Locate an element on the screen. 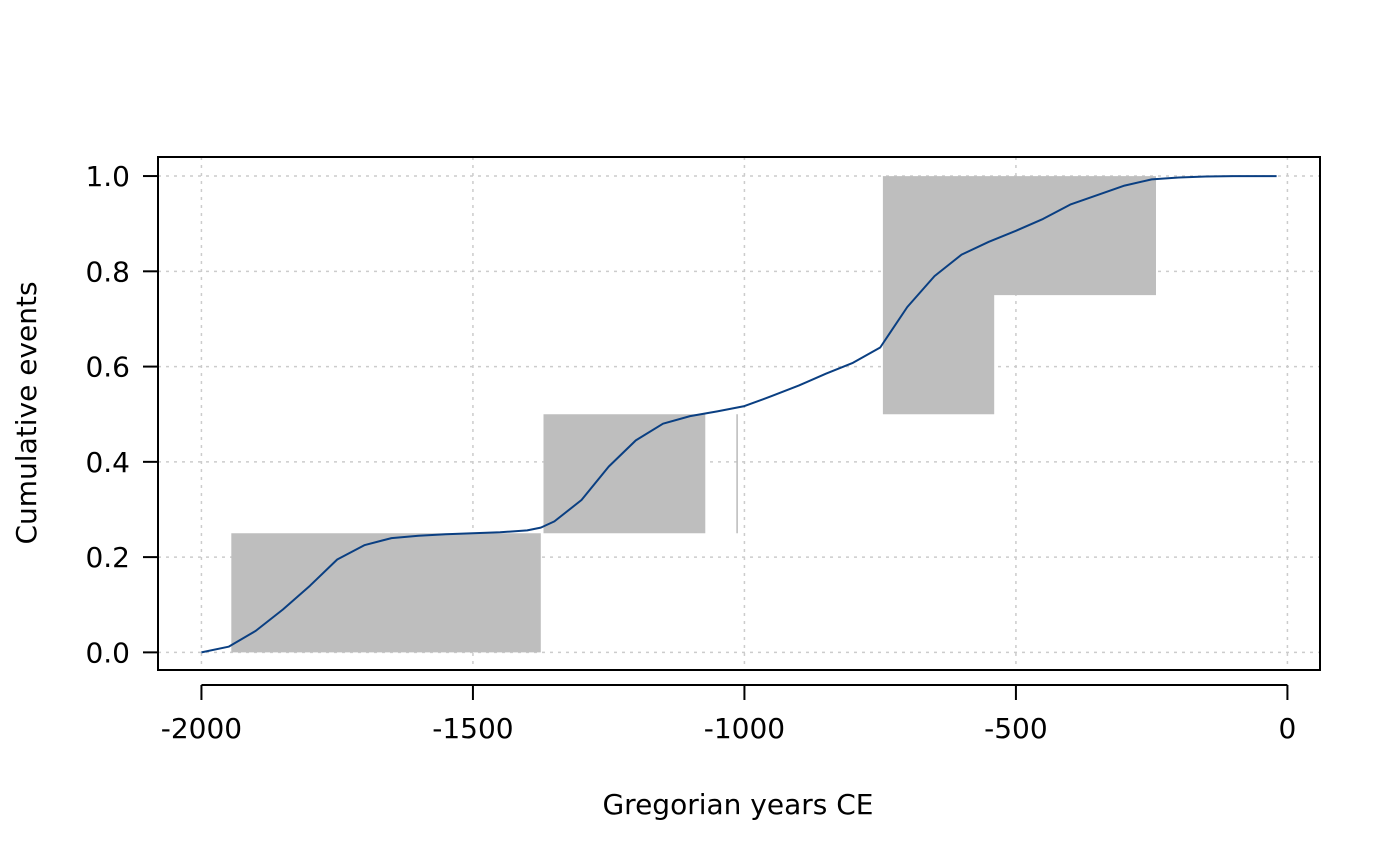  y-tick-label: 1.0 is located at coordinates (107, 176).